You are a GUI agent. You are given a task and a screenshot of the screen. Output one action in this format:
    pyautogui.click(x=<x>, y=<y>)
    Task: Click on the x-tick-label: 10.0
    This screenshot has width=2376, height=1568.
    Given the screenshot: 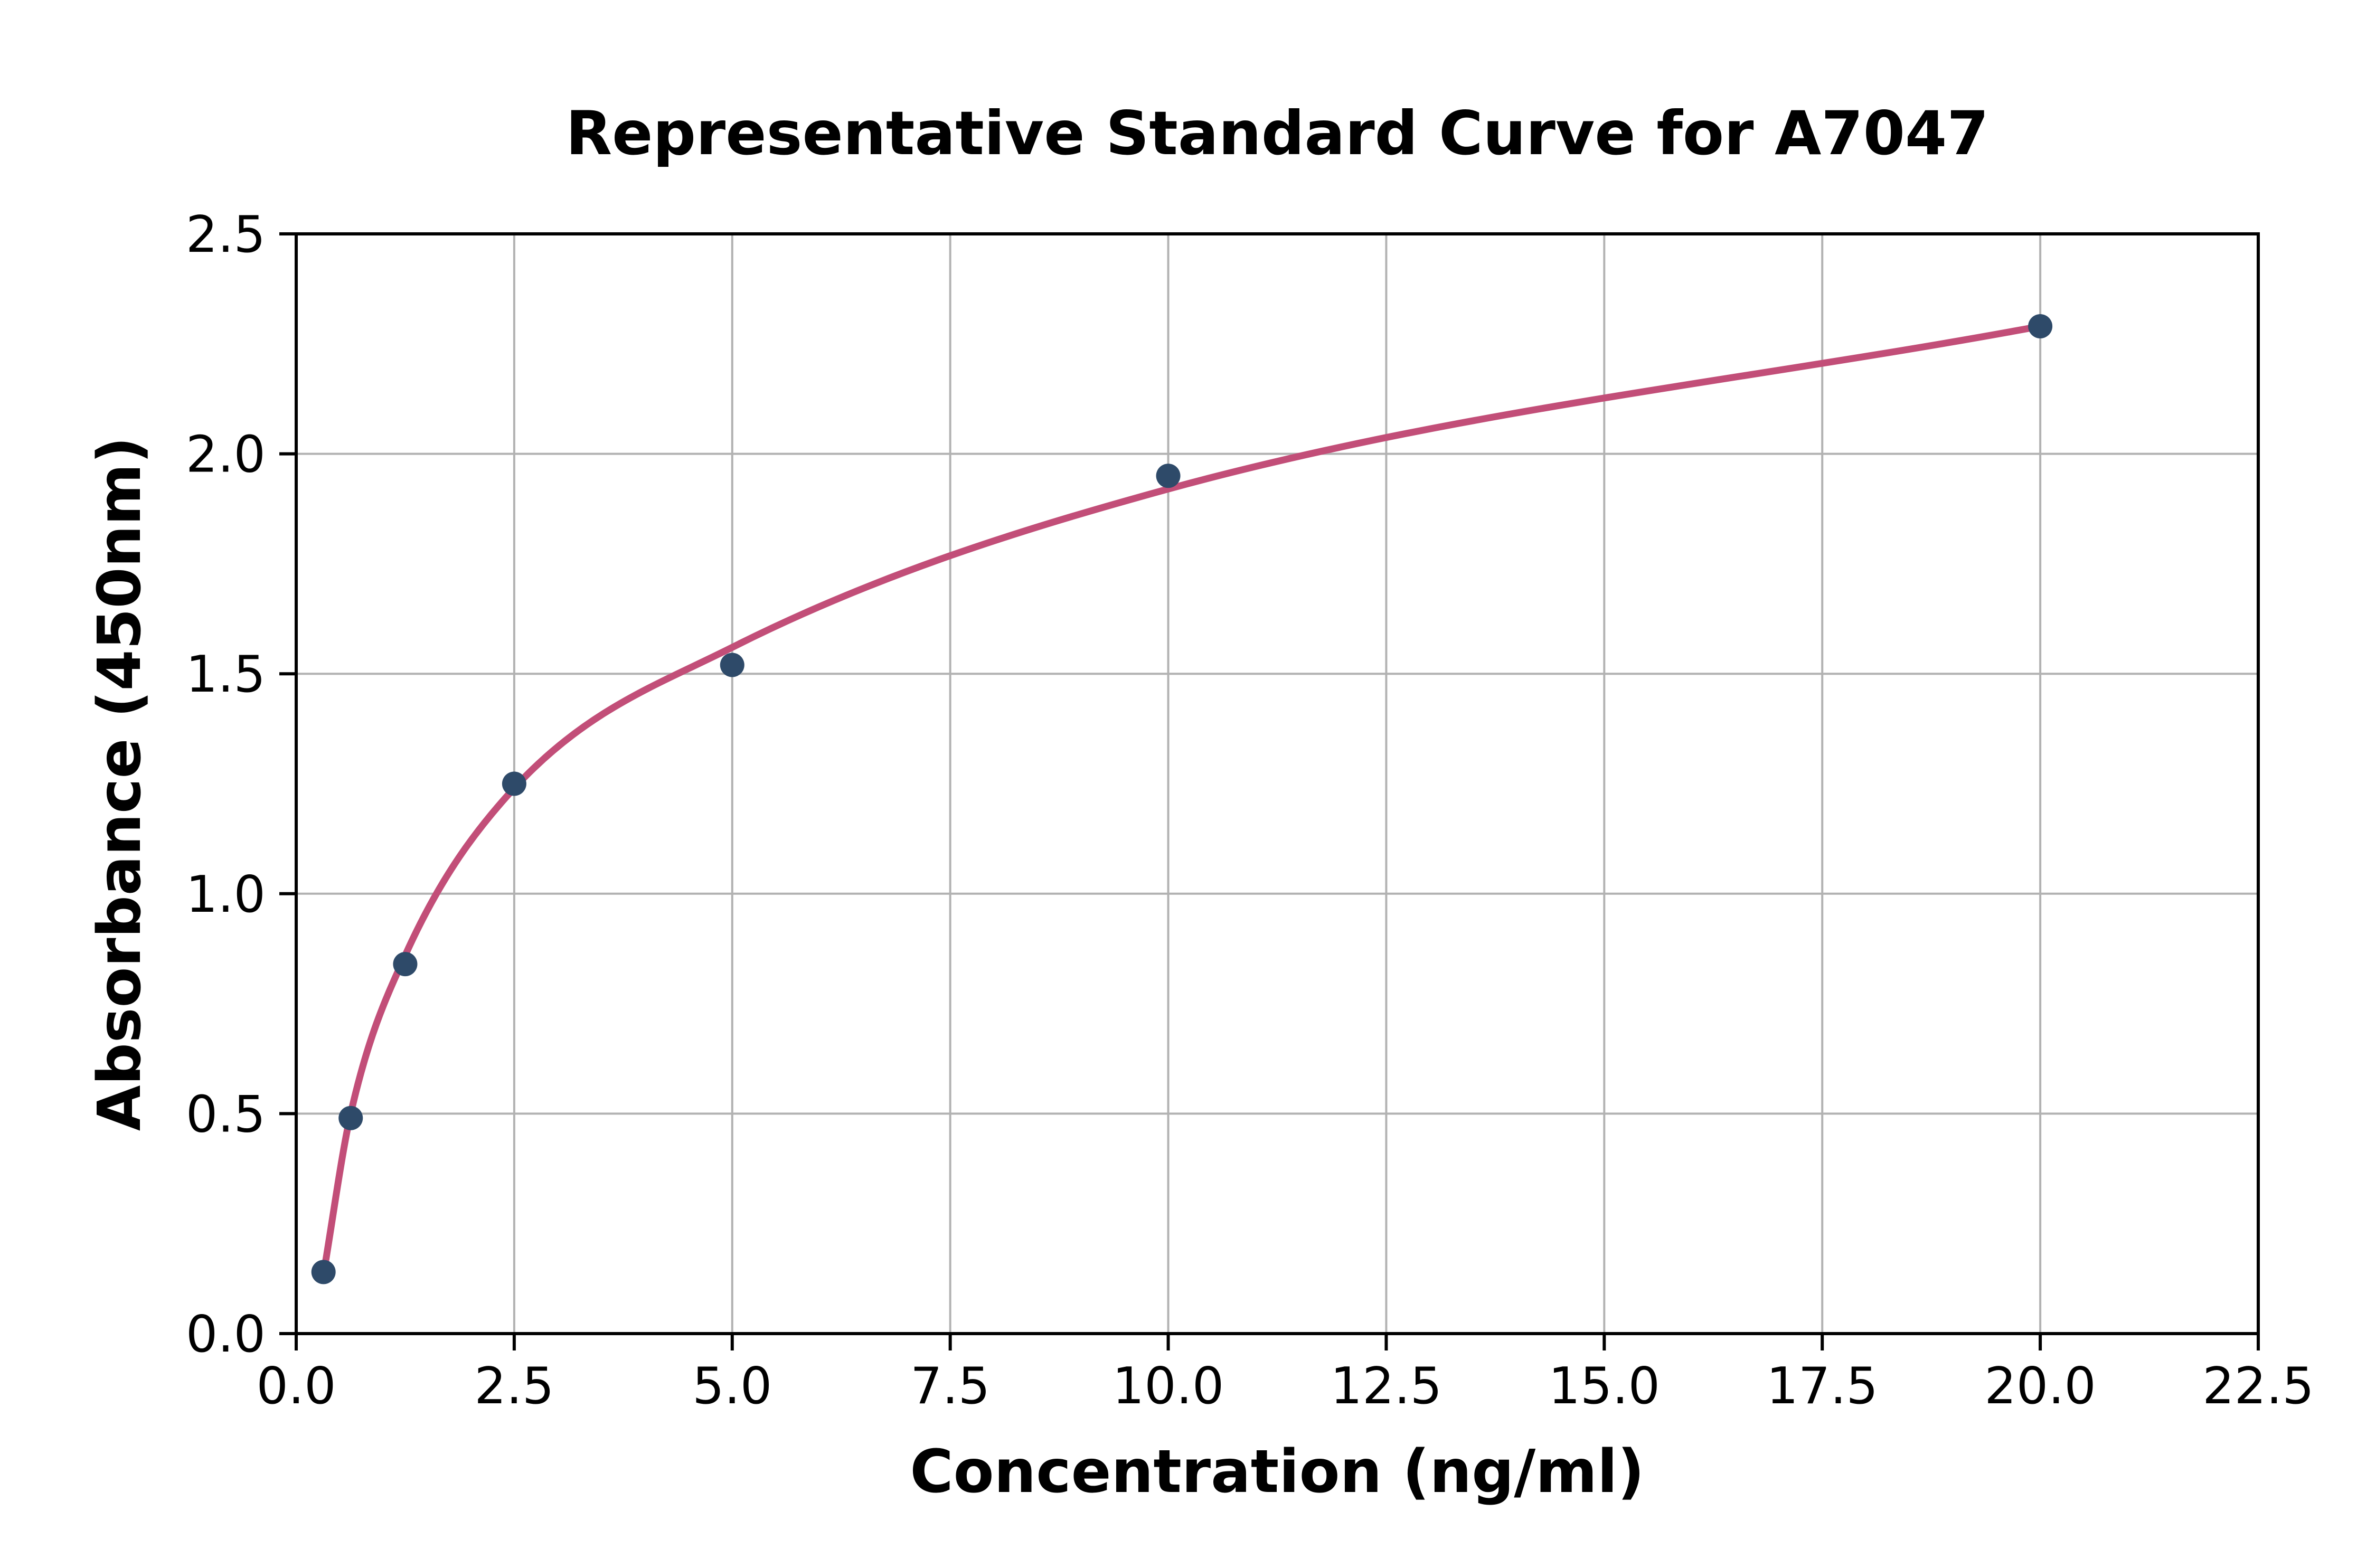 What is the action you would take?
    pyautogui.click(x=1168, y=1386)
    